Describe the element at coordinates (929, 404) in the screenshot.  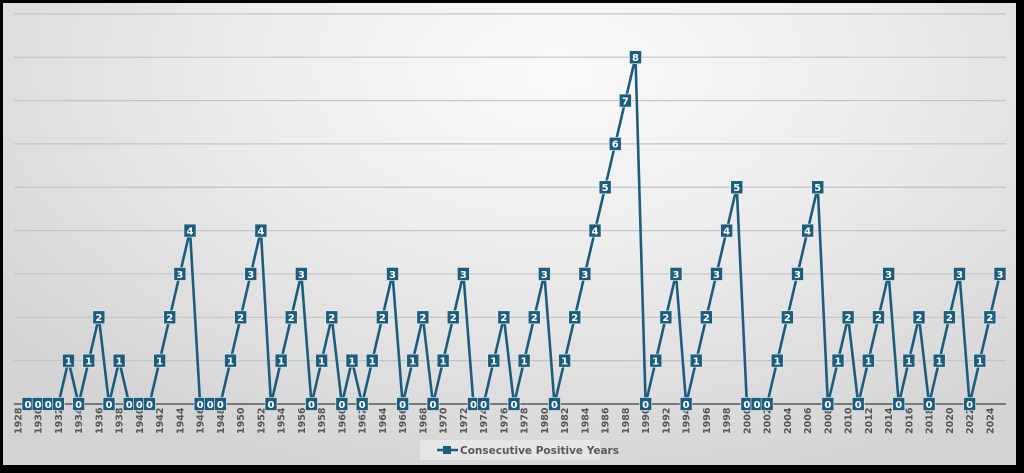
I see `data-point-2018: 0` at that location.